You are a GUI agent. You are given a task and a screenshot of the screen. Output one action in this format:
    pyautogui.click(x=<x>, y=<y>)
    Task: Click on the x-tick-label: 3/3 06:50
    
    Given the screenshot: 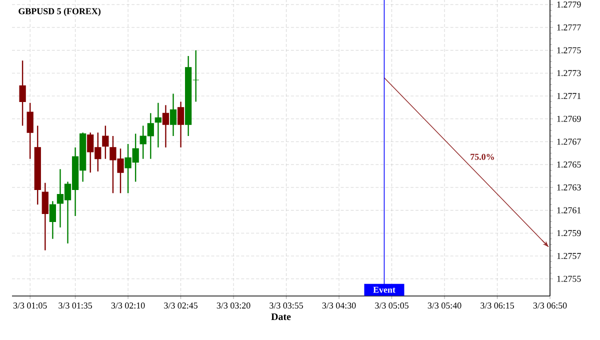 What is the action you would take?
    pyautogui.click(x=550, y=305)
    